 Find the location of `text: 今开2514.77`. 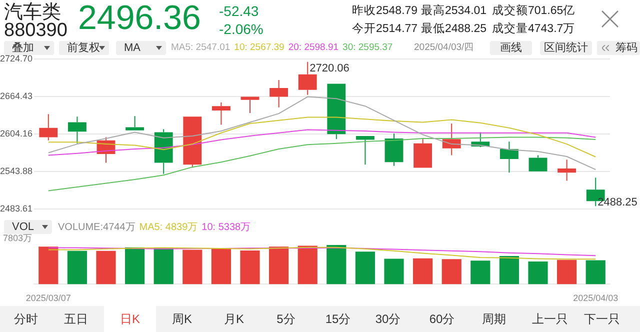

text: 今开2514.77 is located at coordinates (385, 29).